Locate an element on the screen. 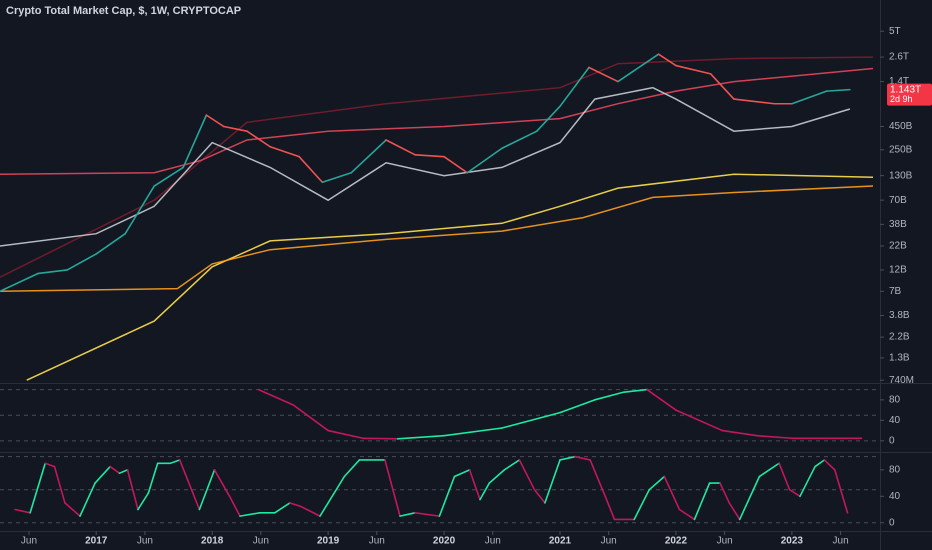  last-value-label: 1.143T is located at coordinates (905, 89).